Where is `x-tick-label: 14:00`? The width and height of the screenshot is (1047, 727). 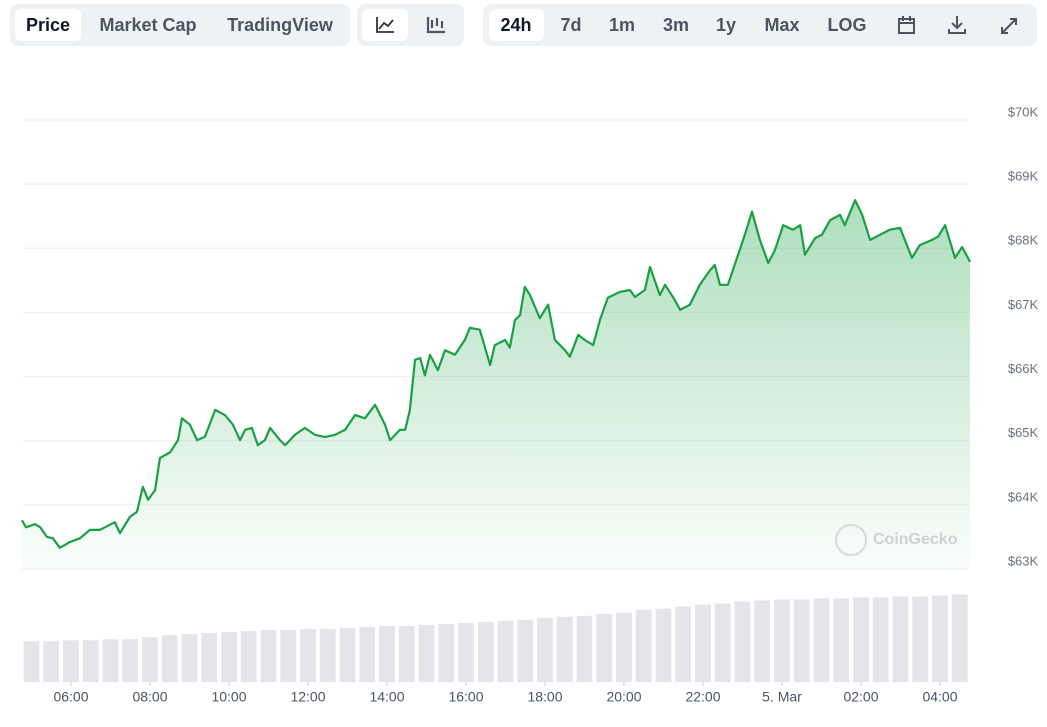
x-tick-label: 14:00 is located at coordinates (386, 697).